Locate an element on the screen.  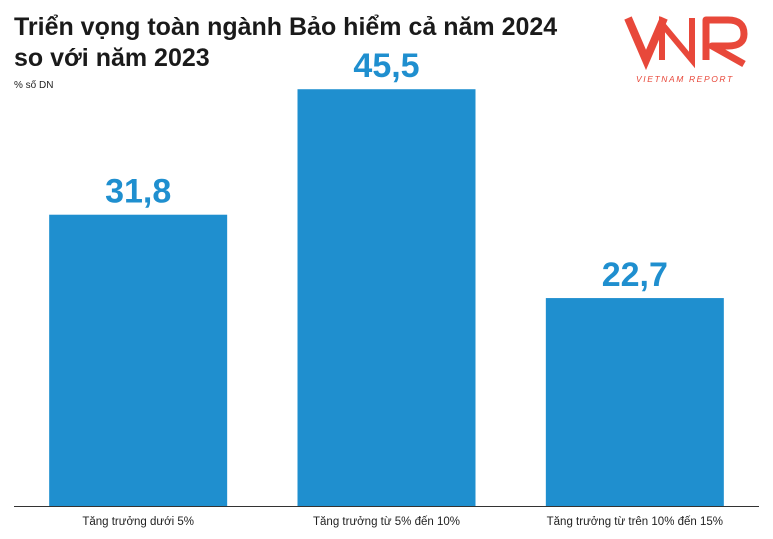
category-label-2: Tăng trưởng từ 5% đến 10% is located at coordinates (386, 522).